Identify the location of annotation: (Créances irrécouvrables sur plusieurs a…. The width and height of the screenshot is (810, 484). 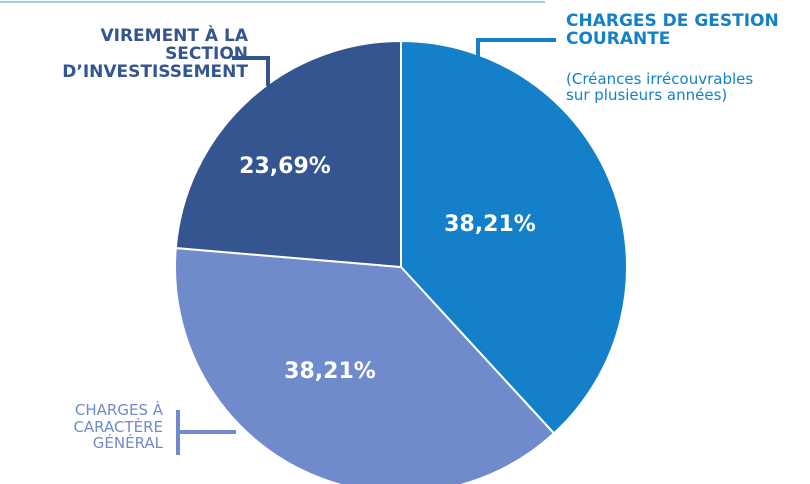
(660, 87).